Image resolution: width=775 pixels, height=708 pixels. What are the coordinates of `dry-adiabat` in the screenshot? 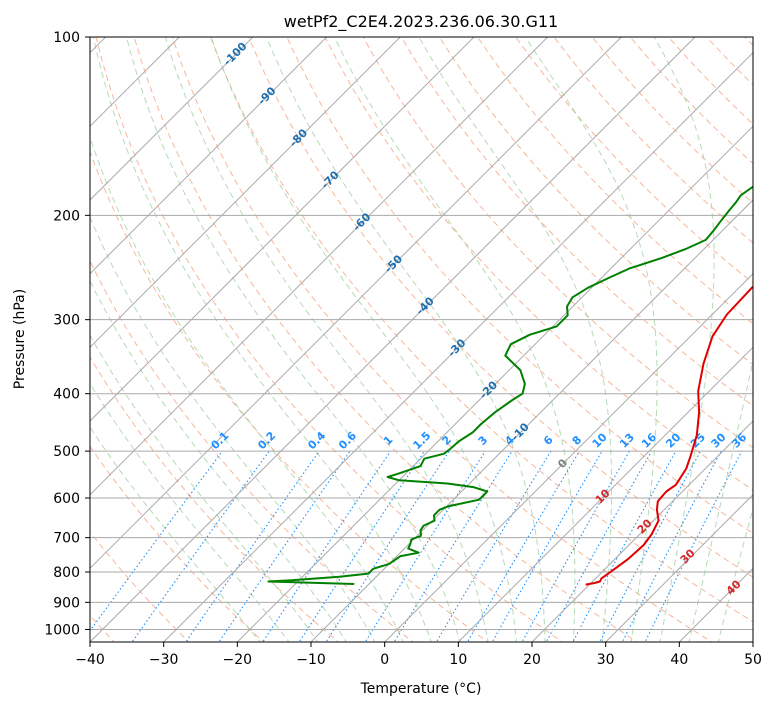 It's located at (615, 181).